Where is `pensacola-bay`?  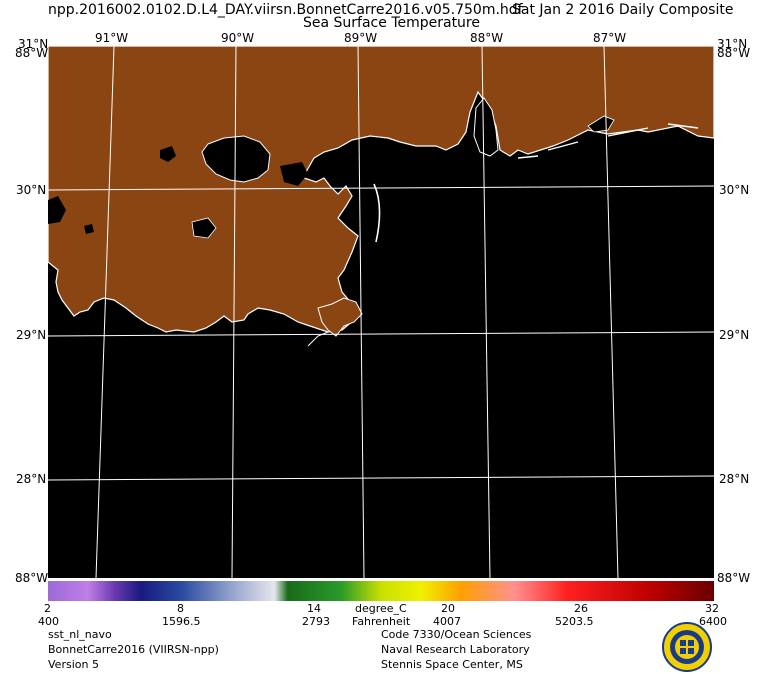 pensacola-bay is located at coordinates (601, 124).